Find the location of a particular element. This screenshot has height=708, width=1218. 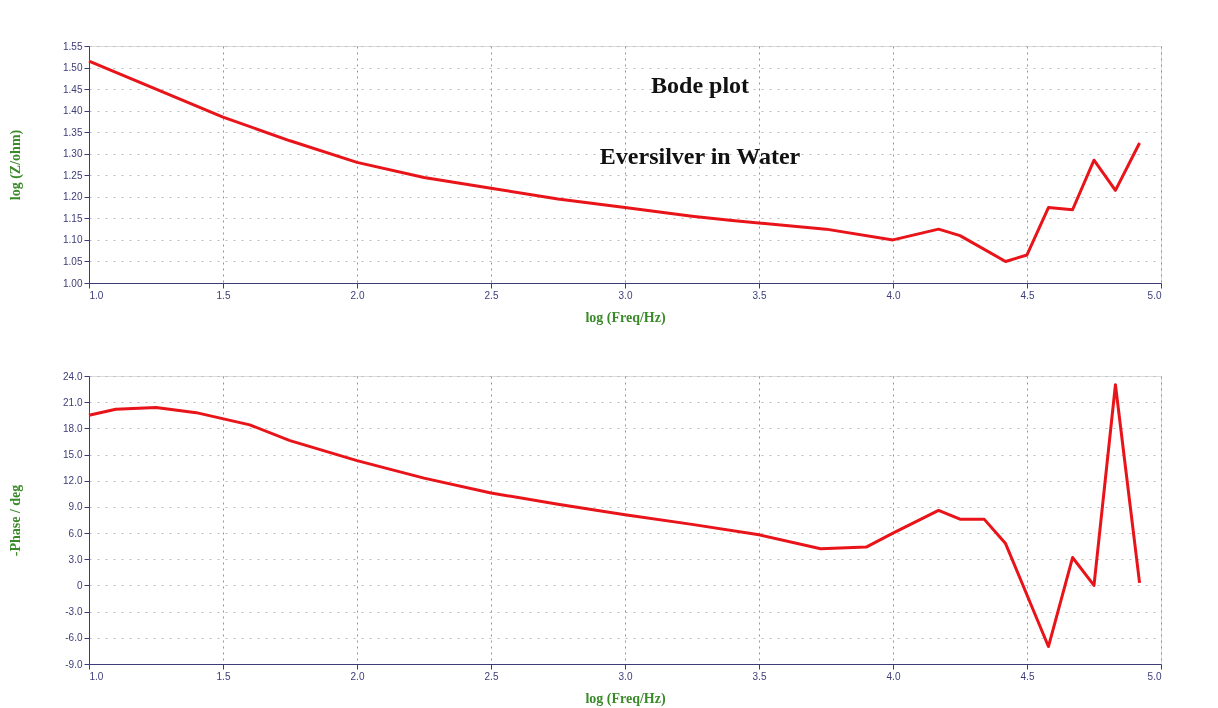

y-tick-label: 6.0 is located at coordinates (75, 533).